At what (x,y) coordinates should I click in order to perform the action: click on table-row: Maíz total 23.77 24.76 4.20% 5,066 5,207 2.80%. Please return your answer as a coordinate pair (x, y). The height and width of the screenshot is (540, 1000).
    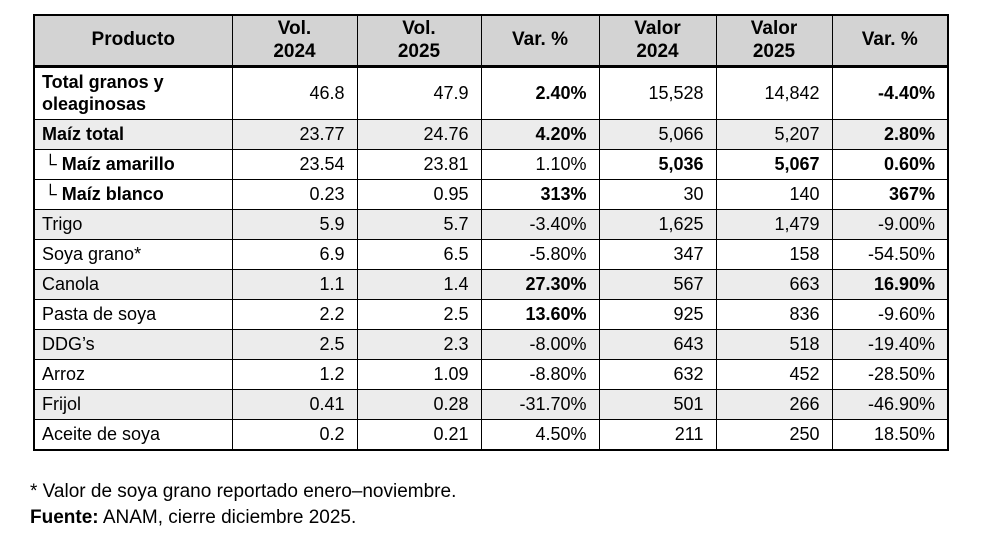
    Looking at the image, I should click on (491, 134).